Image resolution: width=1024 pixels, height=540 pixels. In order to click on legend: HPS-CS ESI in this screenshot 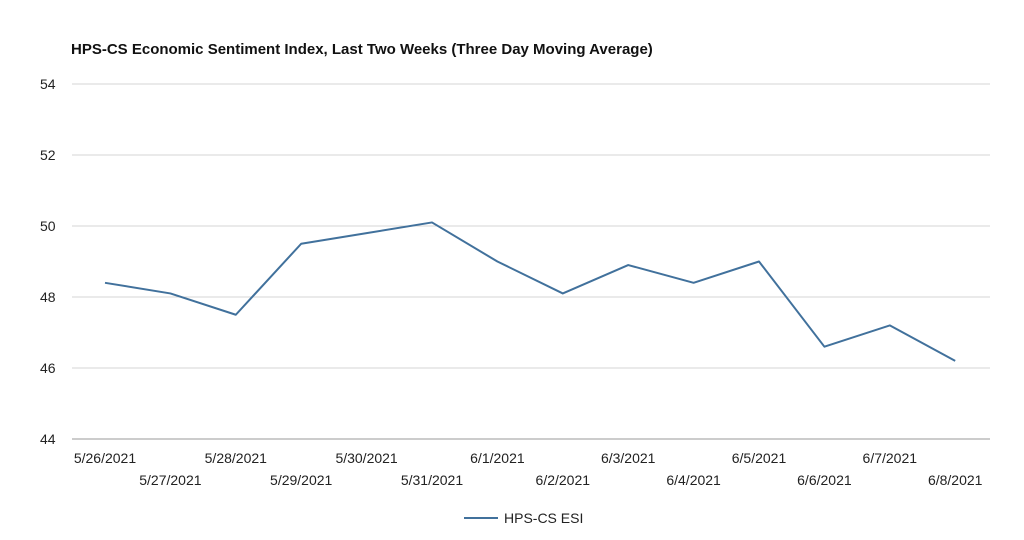, I will do `click(523, 518)`.